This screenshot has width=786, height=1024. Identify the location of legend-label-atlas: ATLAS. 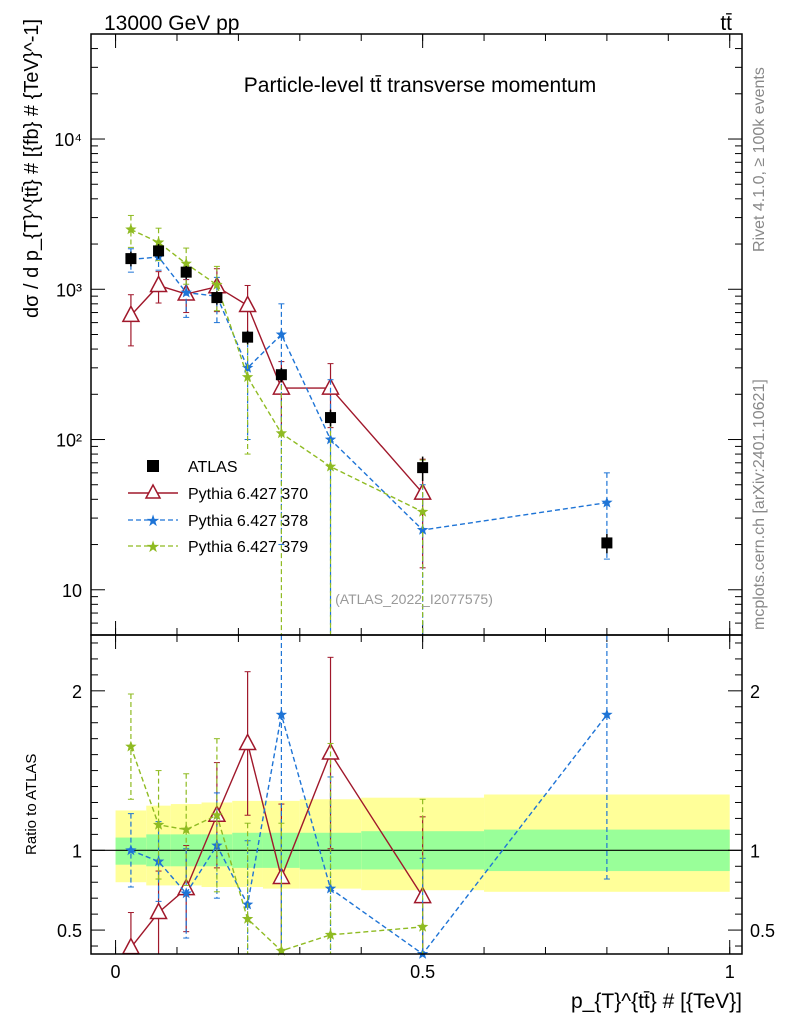
(213, 467).